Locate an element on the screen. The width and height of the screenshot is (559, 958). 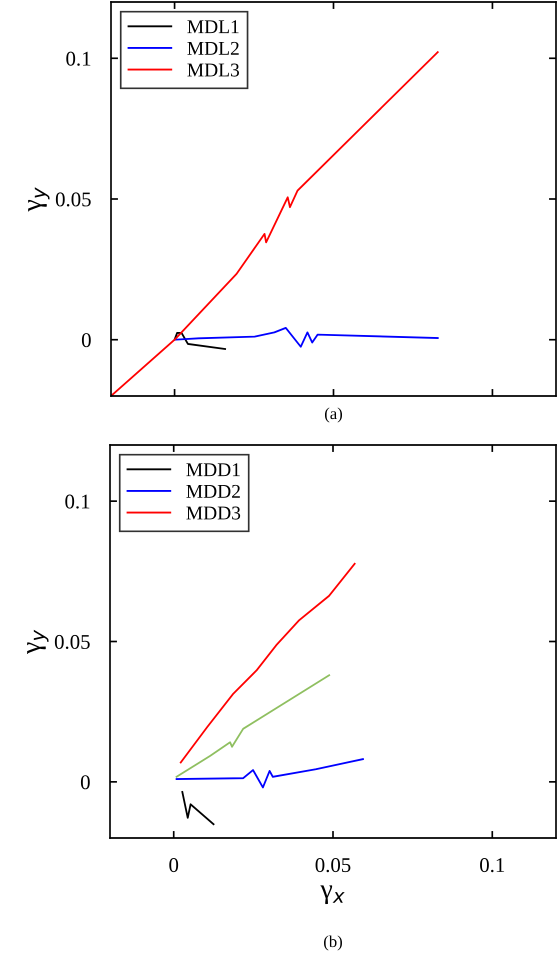
legend-label: MDL1 is located at coordinates (213, 27).